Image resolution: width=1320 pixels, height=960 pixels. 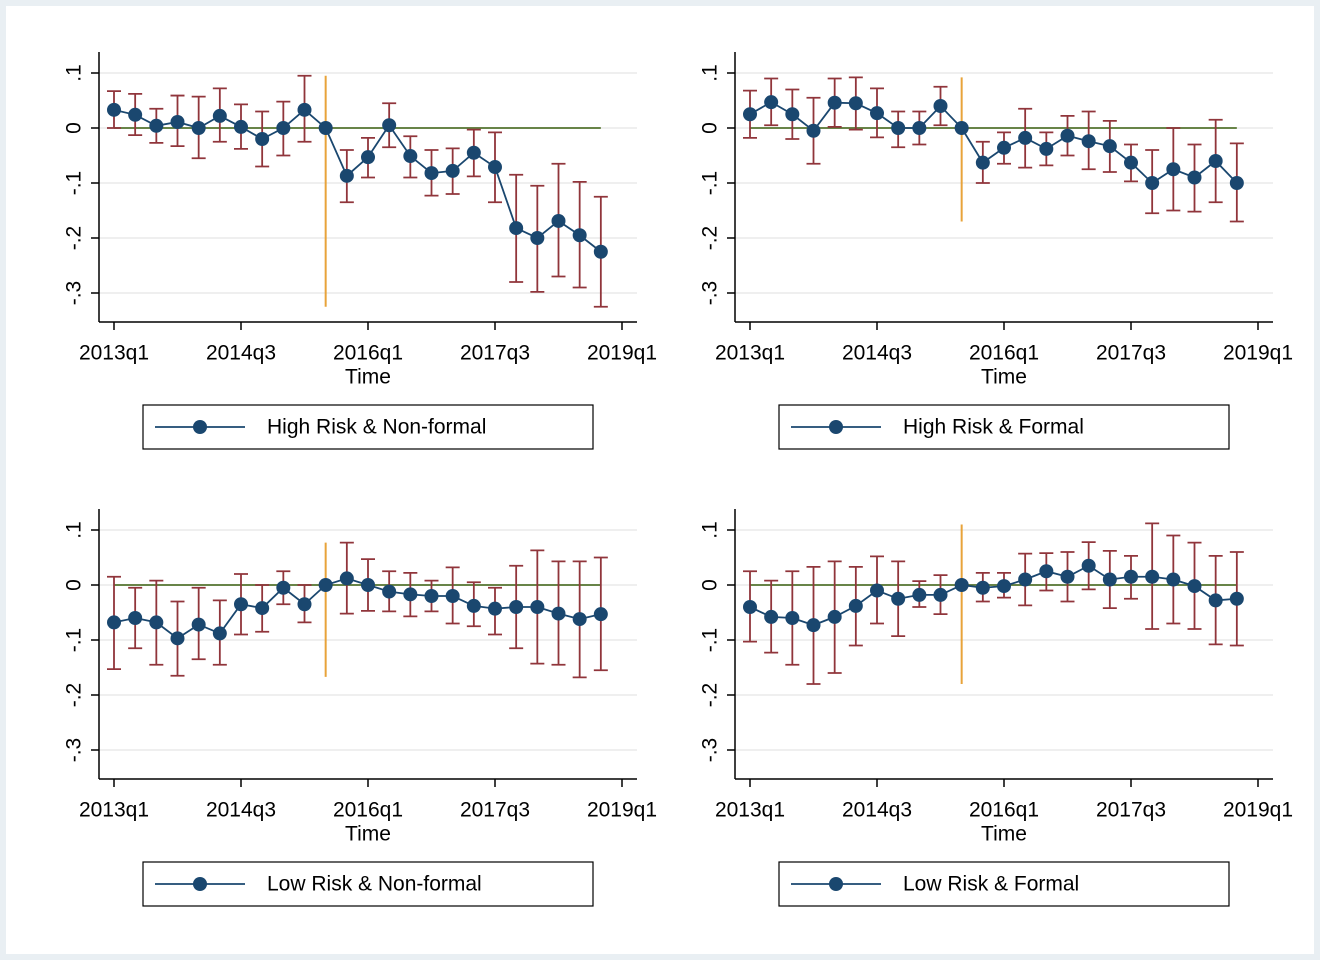 What do you see at coordinates (114, 353) in the screenshot?
I see `x-tick-label: 2013q1` at bounding box center [114, 353].